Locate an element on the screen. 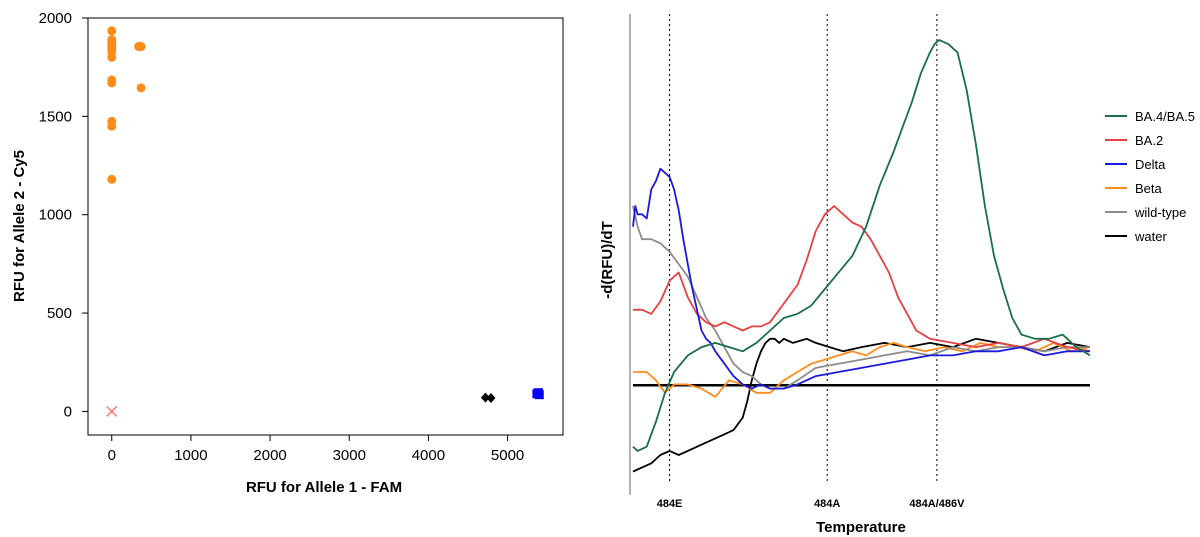 The height and width of the screenshot is (537, 1200). y-tick-label: 500 is located at coordinates (59, 313).